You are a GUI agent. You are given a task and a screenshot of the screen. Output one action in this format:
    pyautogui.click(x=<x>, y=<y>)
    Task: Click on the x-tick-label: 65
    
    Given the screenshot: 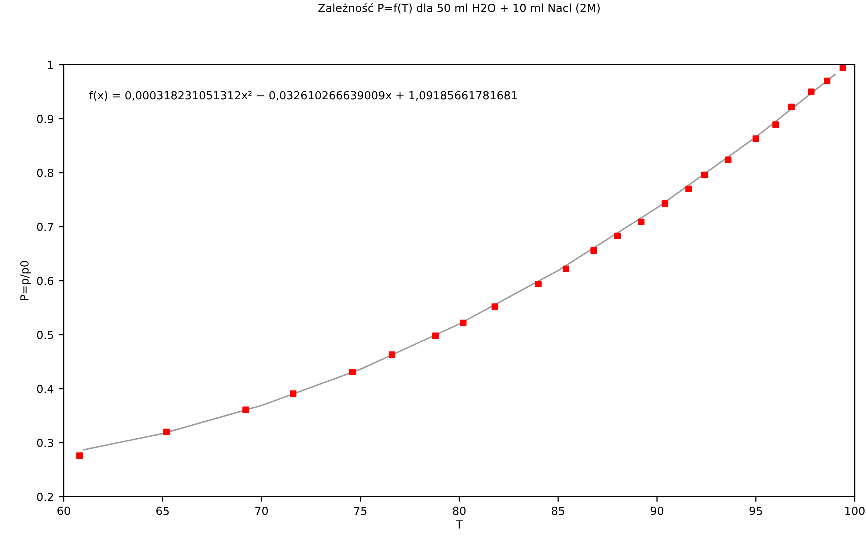 What is the action you would take?
    pyautogui.click(x=162, y=511)
    